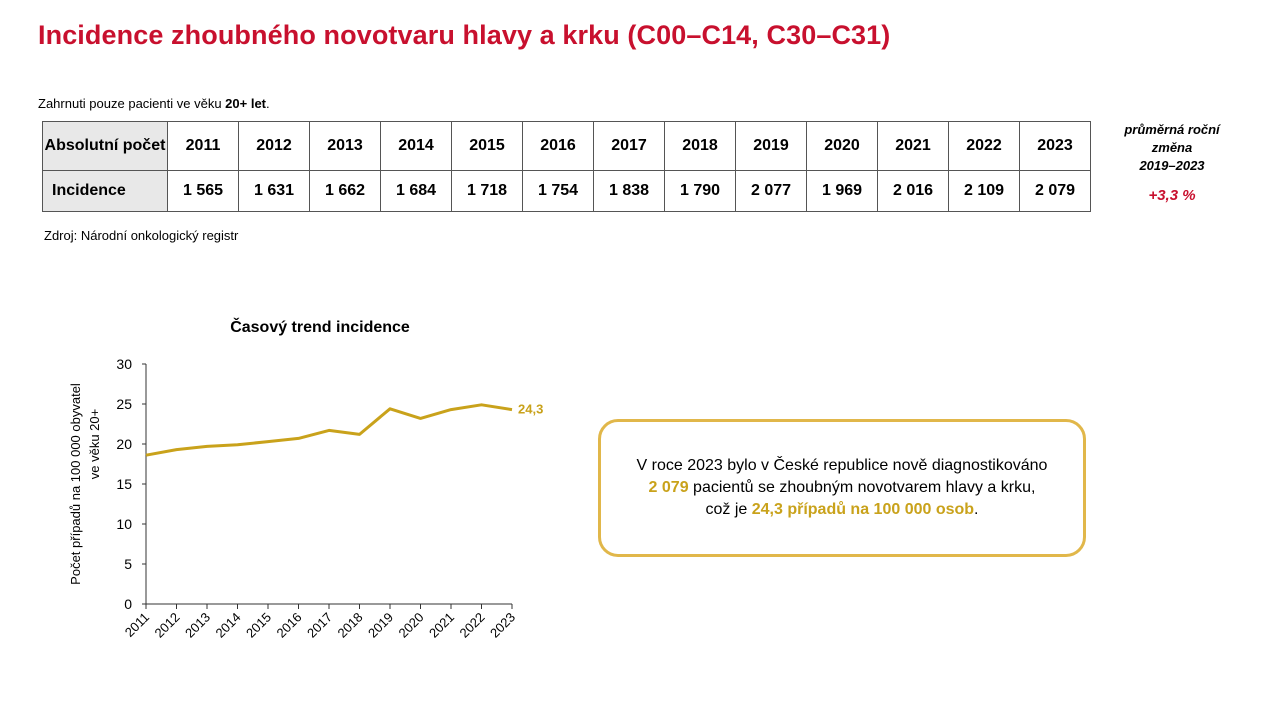 The height and width of the screenshot is (720, 1280). I want to click on y-axis-label-line2: ve věku 20+, so click(94, 444).